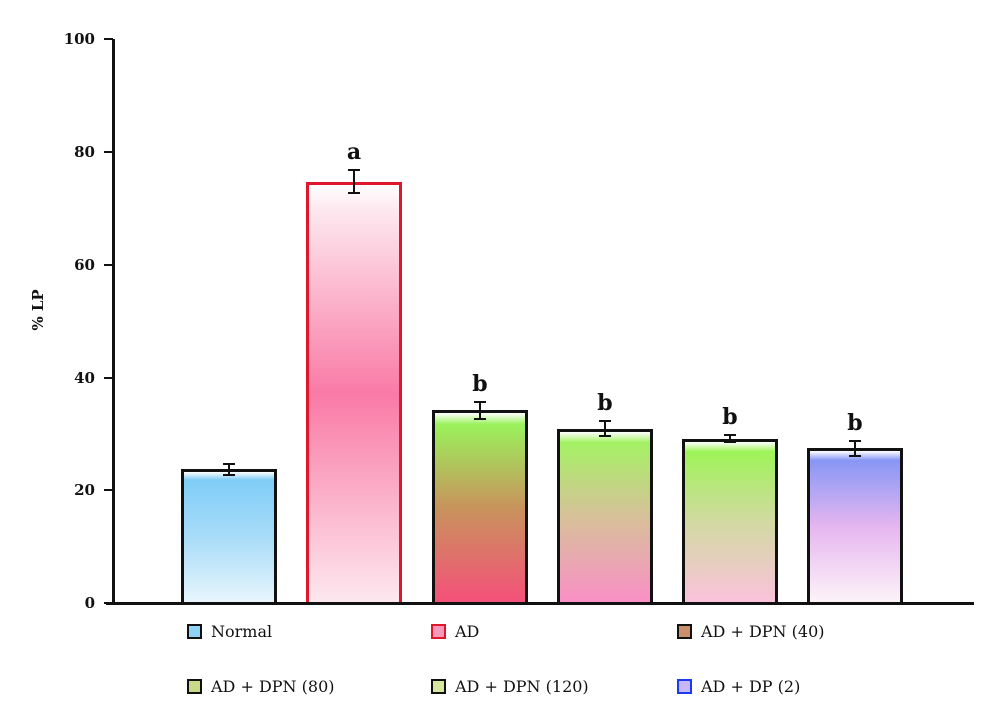  I want to click on legend-item-ad-dp-2: AD + DP (2), so click(738, 686).